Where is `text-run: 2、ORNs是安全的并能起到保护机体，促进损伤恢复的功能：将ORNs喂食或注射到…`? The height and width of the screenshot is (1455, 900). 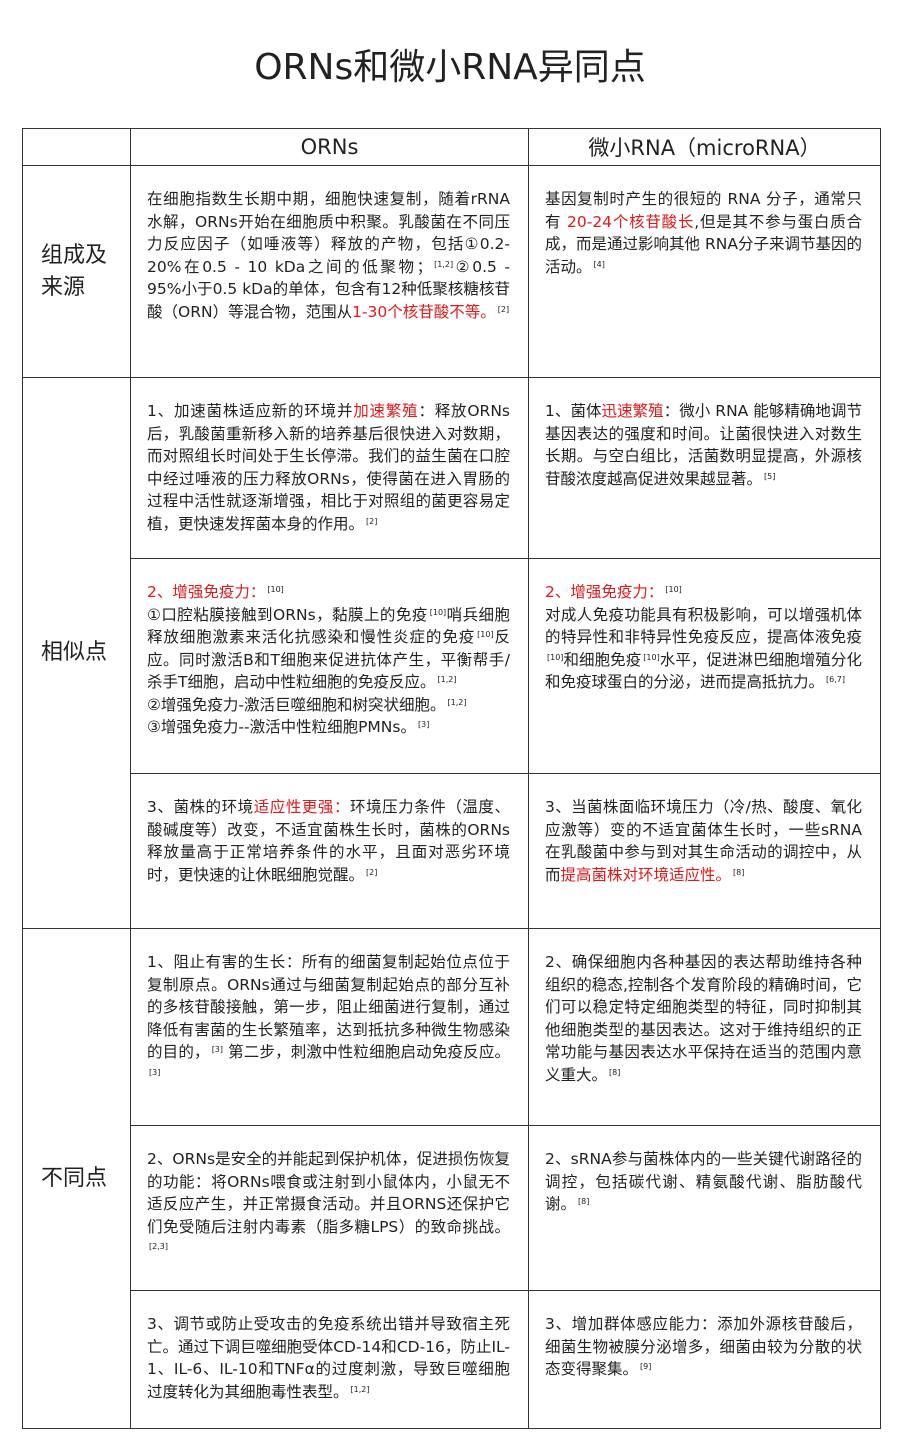 text-run: 2、ORNs是安全的并能起到保护机体，促进损伤恢复的功能：将ORNs喂食或注射到… is located at coordinates (328, 1193).